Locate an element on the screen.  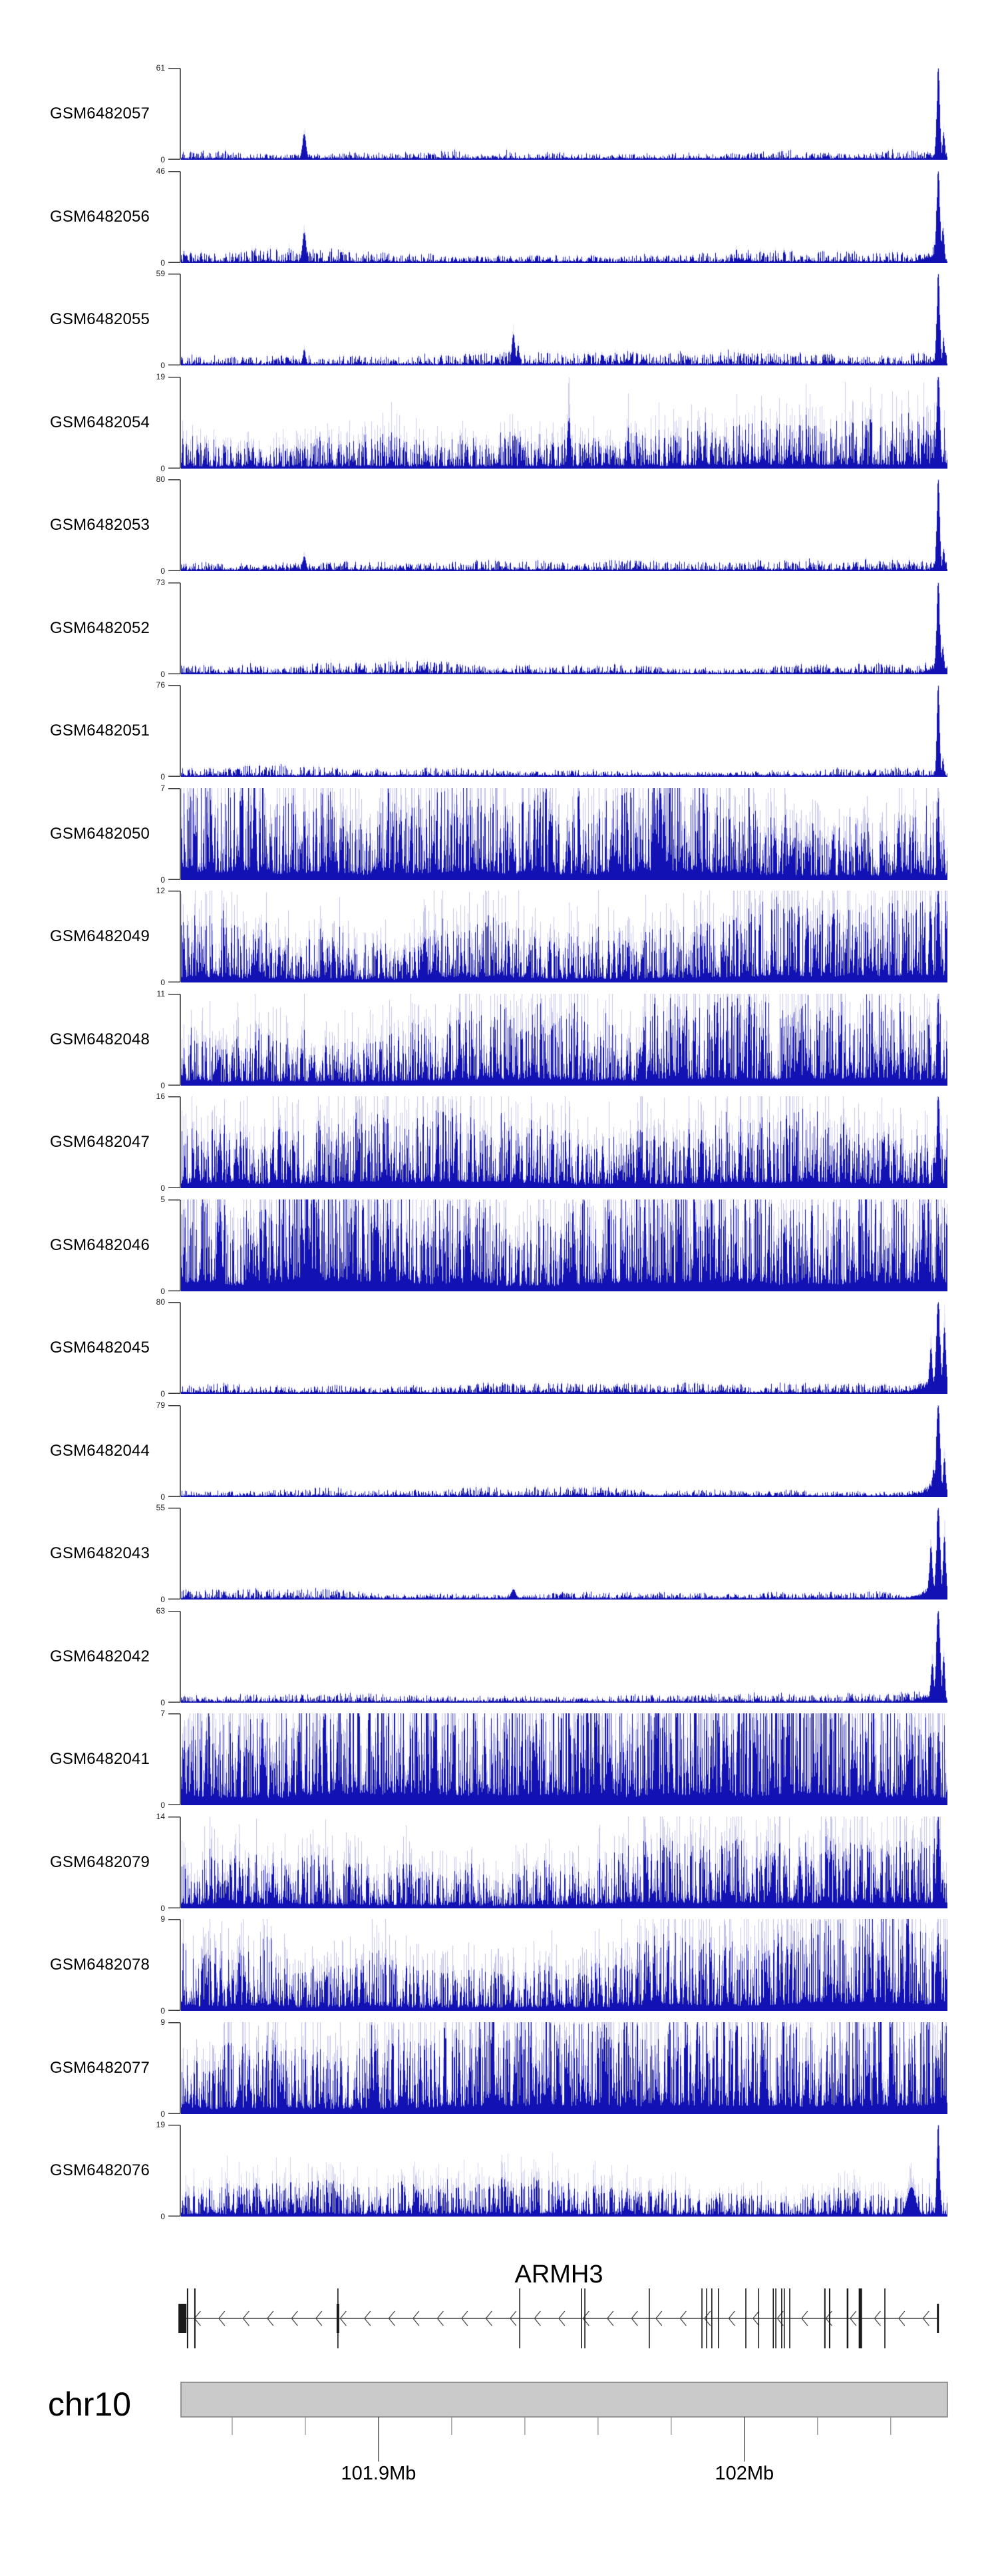
axis-tick-label: 101.9Mb is located at coordinates (378, 2473).